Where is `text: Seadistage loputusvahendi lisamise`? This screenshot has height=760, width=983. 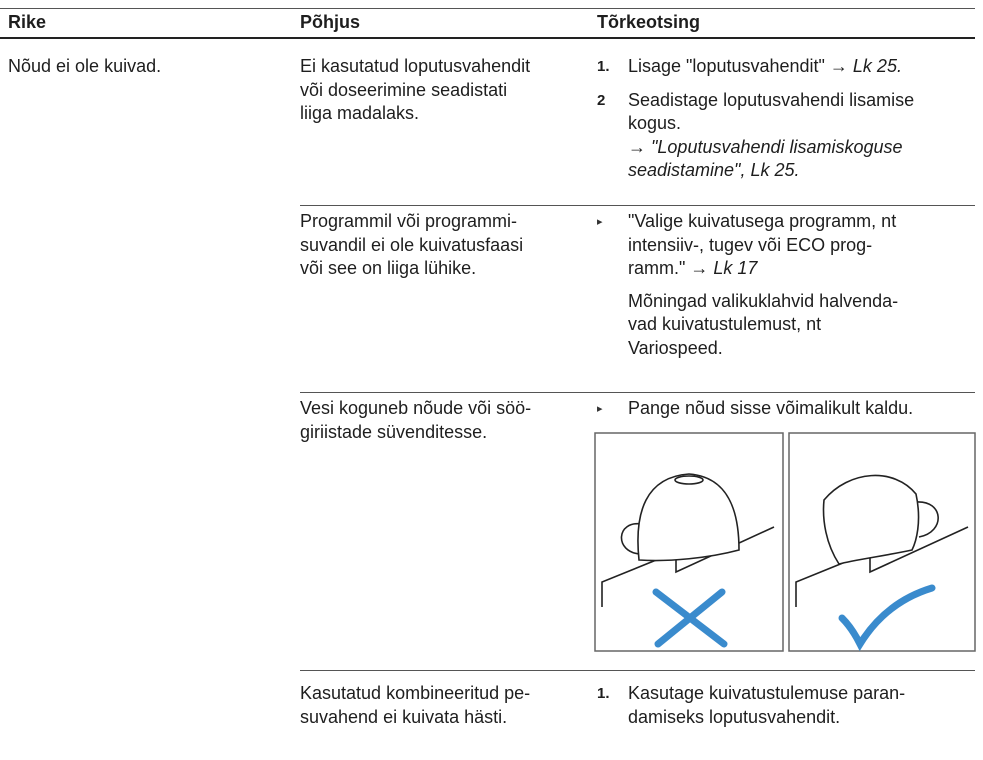 text: Seadistage loputusvahendi lisamise is located at coordinates (771, 99).